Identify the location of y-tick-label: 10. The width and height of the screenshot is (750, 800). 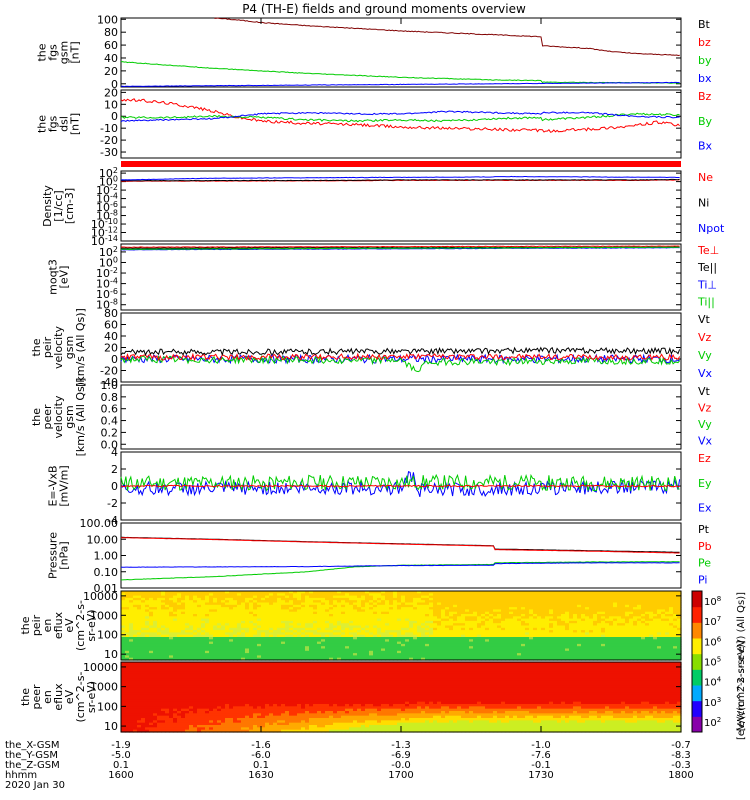
(111, 654).